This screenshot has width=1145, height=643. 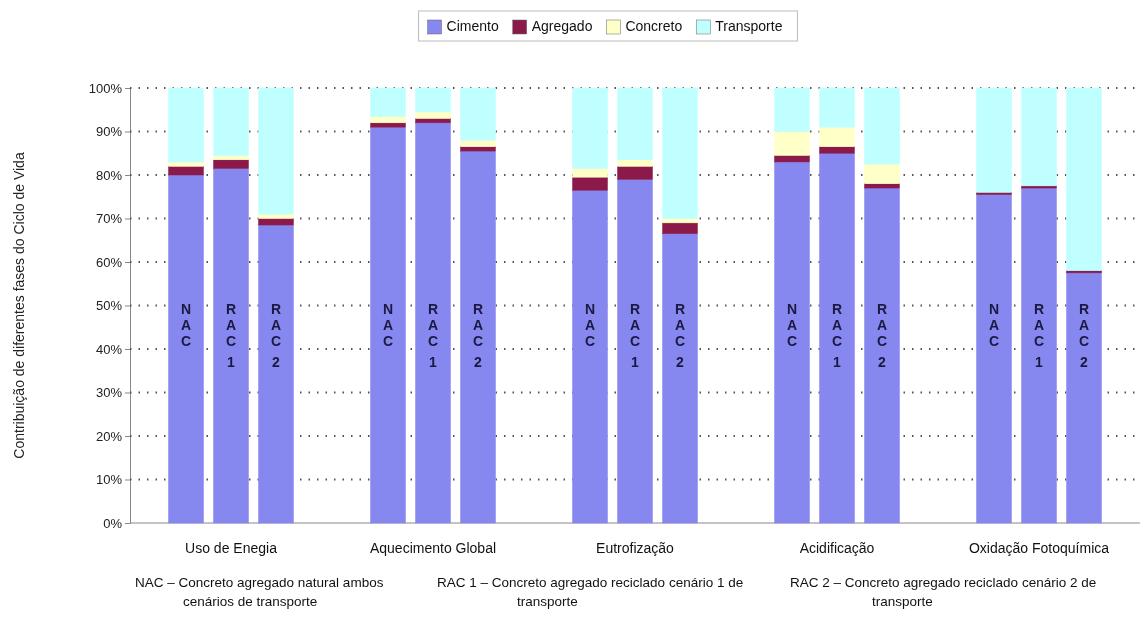 I want to click on text: Acidificação, so click(x=837, y=548).